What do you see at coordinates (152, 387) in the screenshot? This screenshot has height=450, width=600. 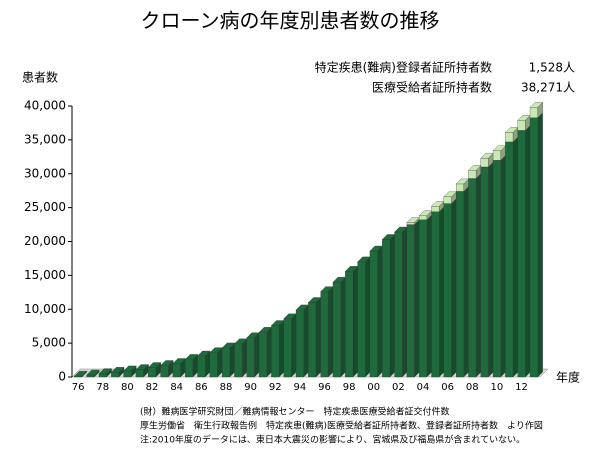 I see `x-tick-label: 82` at bounding box center [152, 387].